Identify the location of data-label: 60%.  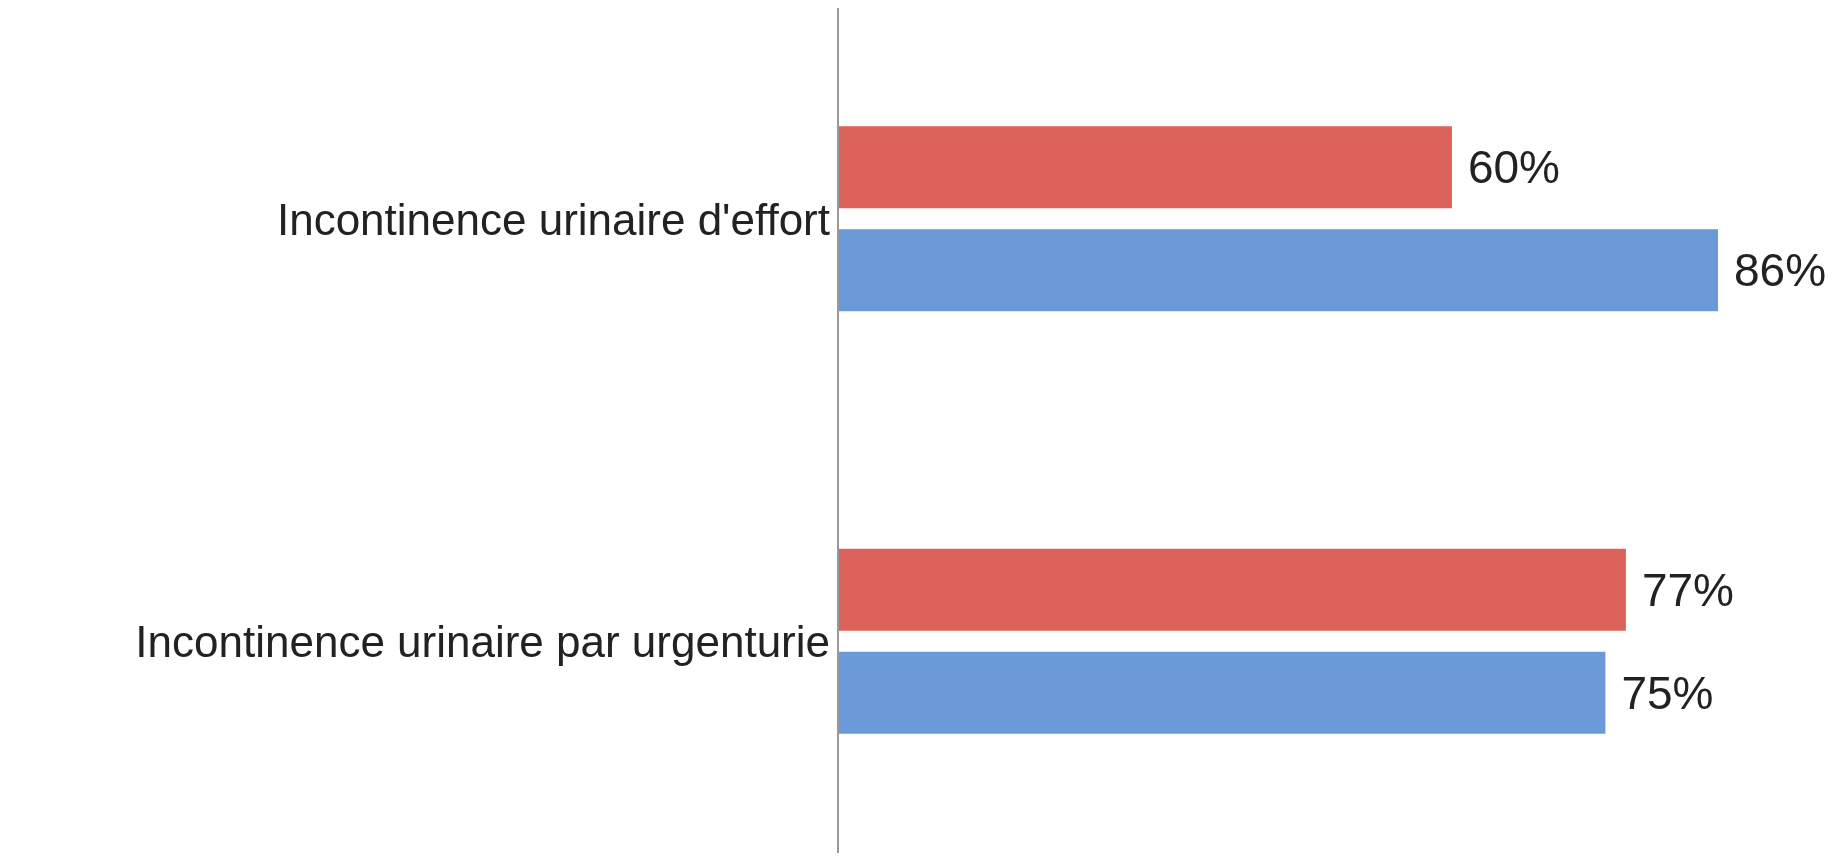
(1514, 167).